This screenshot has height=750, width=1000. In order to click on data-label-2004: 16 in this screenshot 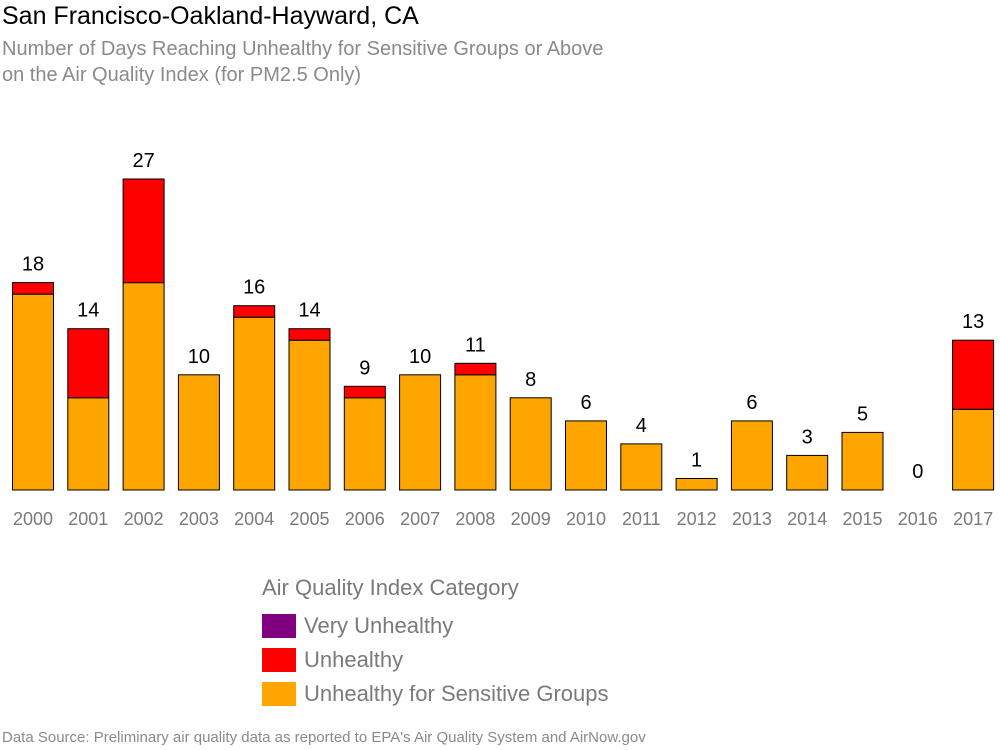, I will do `click(254, 288)`.